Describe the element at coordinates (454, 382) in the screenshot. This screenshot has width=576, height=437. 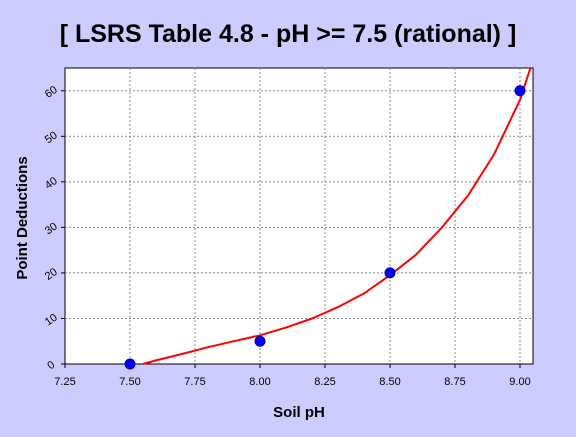
I see `x-tick-label: 8.75` at that location.